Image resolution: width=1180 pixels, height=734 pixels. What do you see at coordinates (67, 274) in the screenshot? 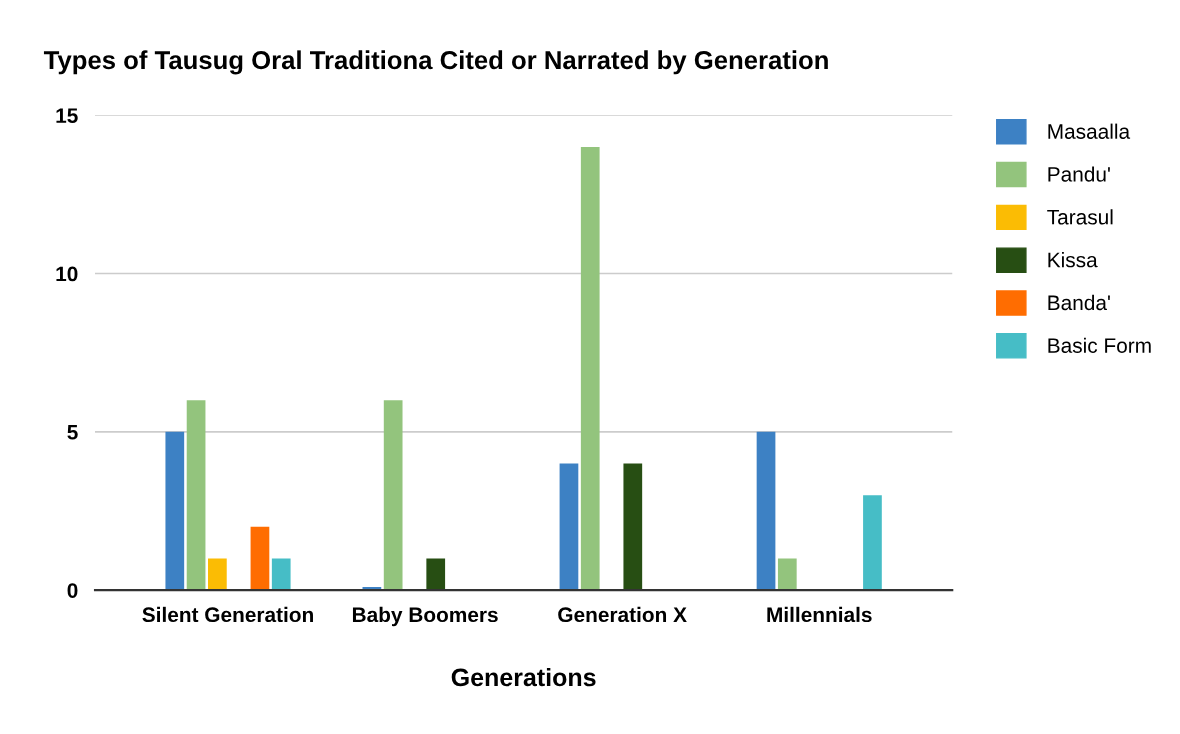
I see `y-tick-label: 10` at bounding box center [67, 274].